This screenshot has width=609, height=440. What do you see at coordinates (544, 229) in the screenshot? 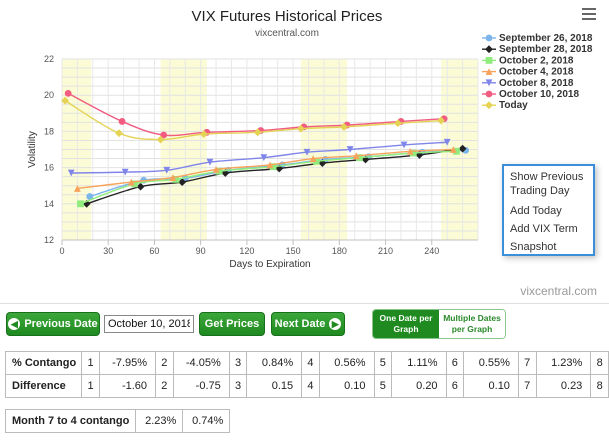
I see `menu-item-add-vix-term: Add VIX Term` at bounding box center [544, 229].